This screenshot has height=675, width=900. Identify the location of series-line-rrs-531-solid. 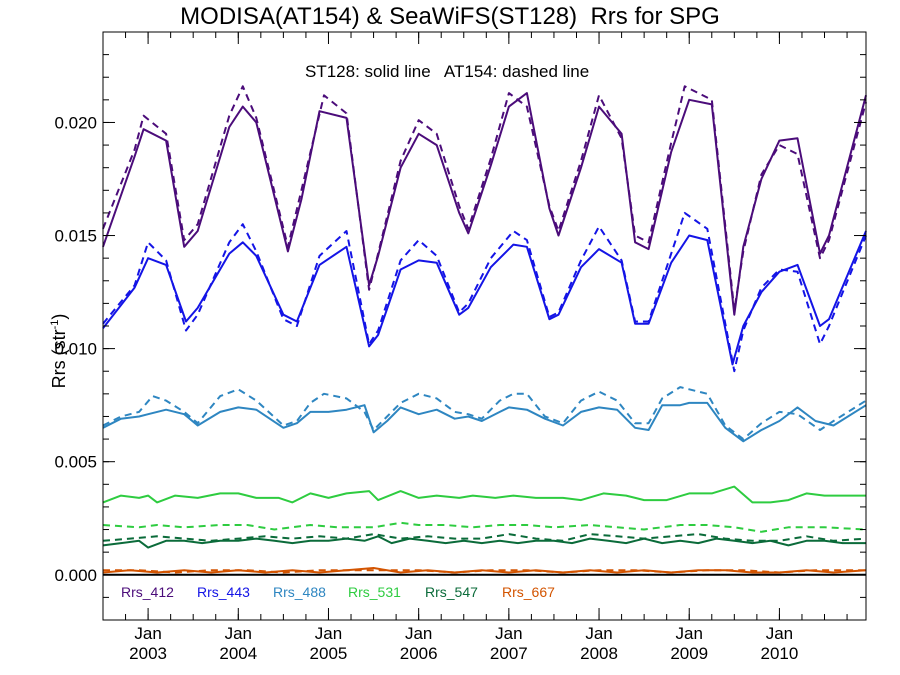
(484, 494).